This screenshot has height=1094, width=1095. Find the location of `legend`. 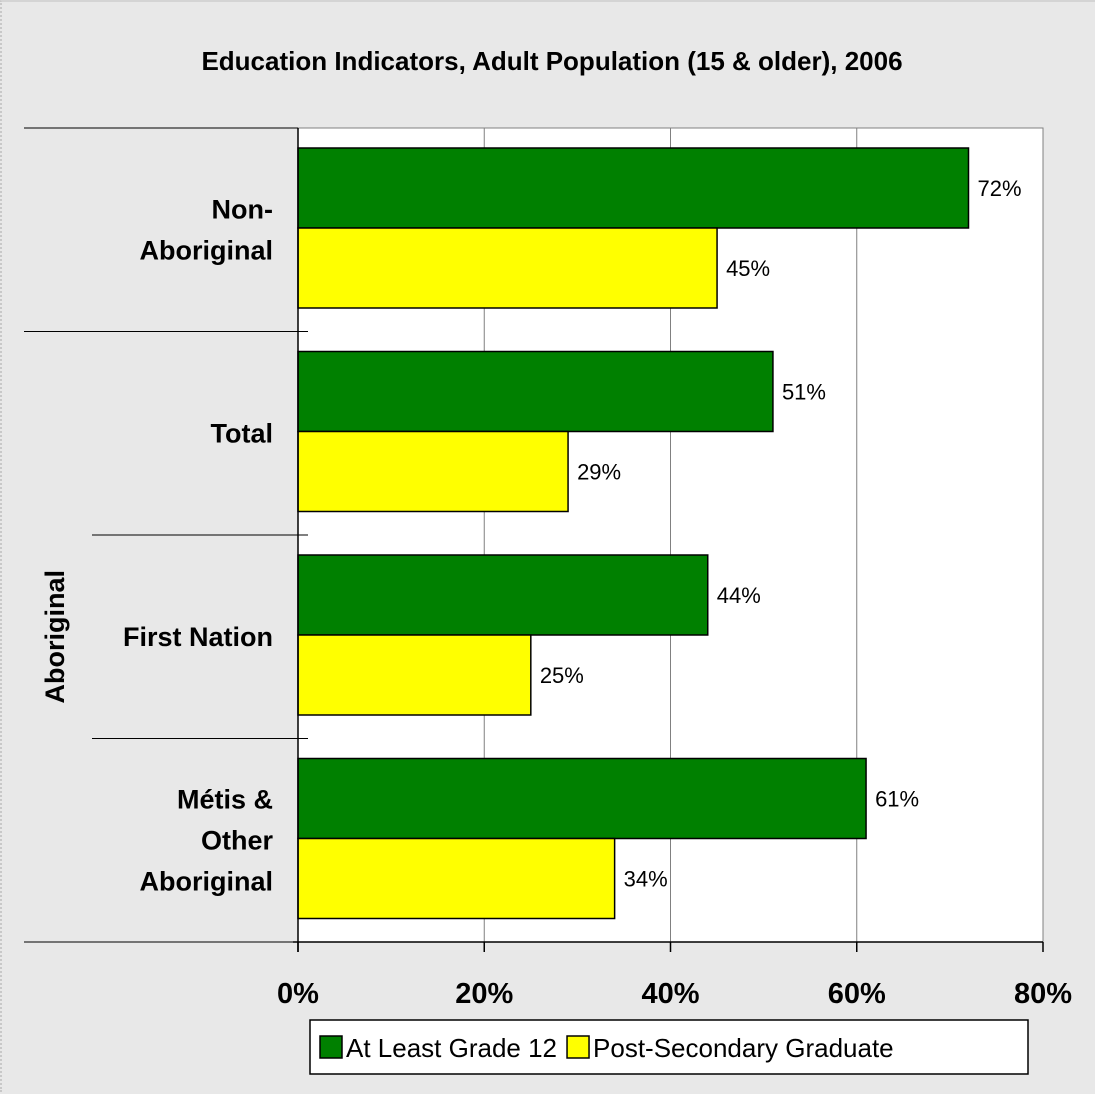

legend is located at coordinates (669, 1047).